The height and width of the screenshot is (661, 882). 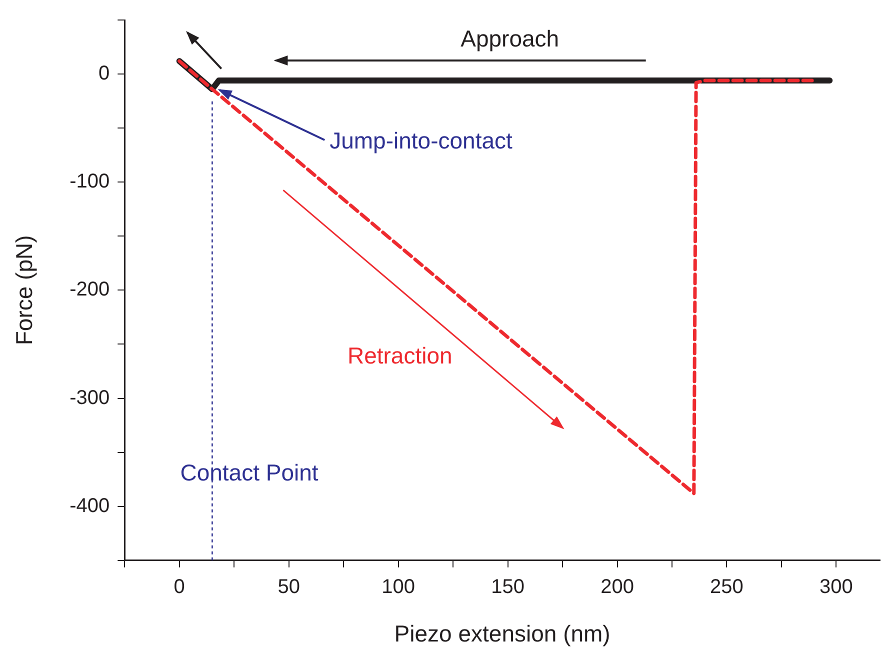 What do you see at coordinates (507, 587) in the screenshot?
I see `x-tick-label: 150` at bounding box center [507, 587].